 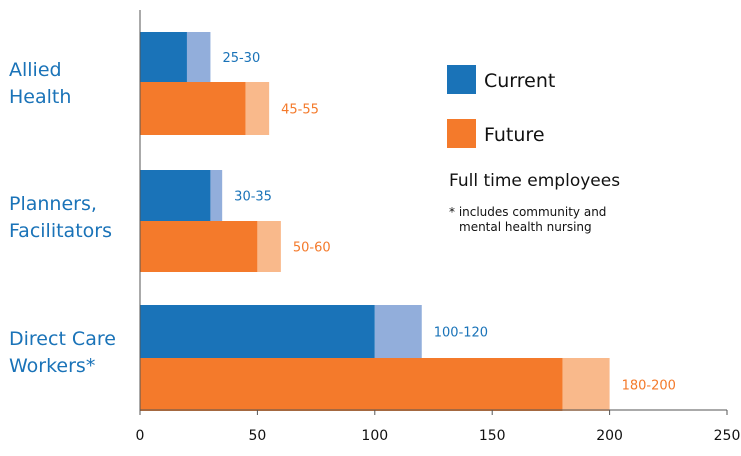 What do you see at coordinates (492, 436) in the screenshot?
I see `x-tick-label-4: 150` at bounding box center [492, 436].